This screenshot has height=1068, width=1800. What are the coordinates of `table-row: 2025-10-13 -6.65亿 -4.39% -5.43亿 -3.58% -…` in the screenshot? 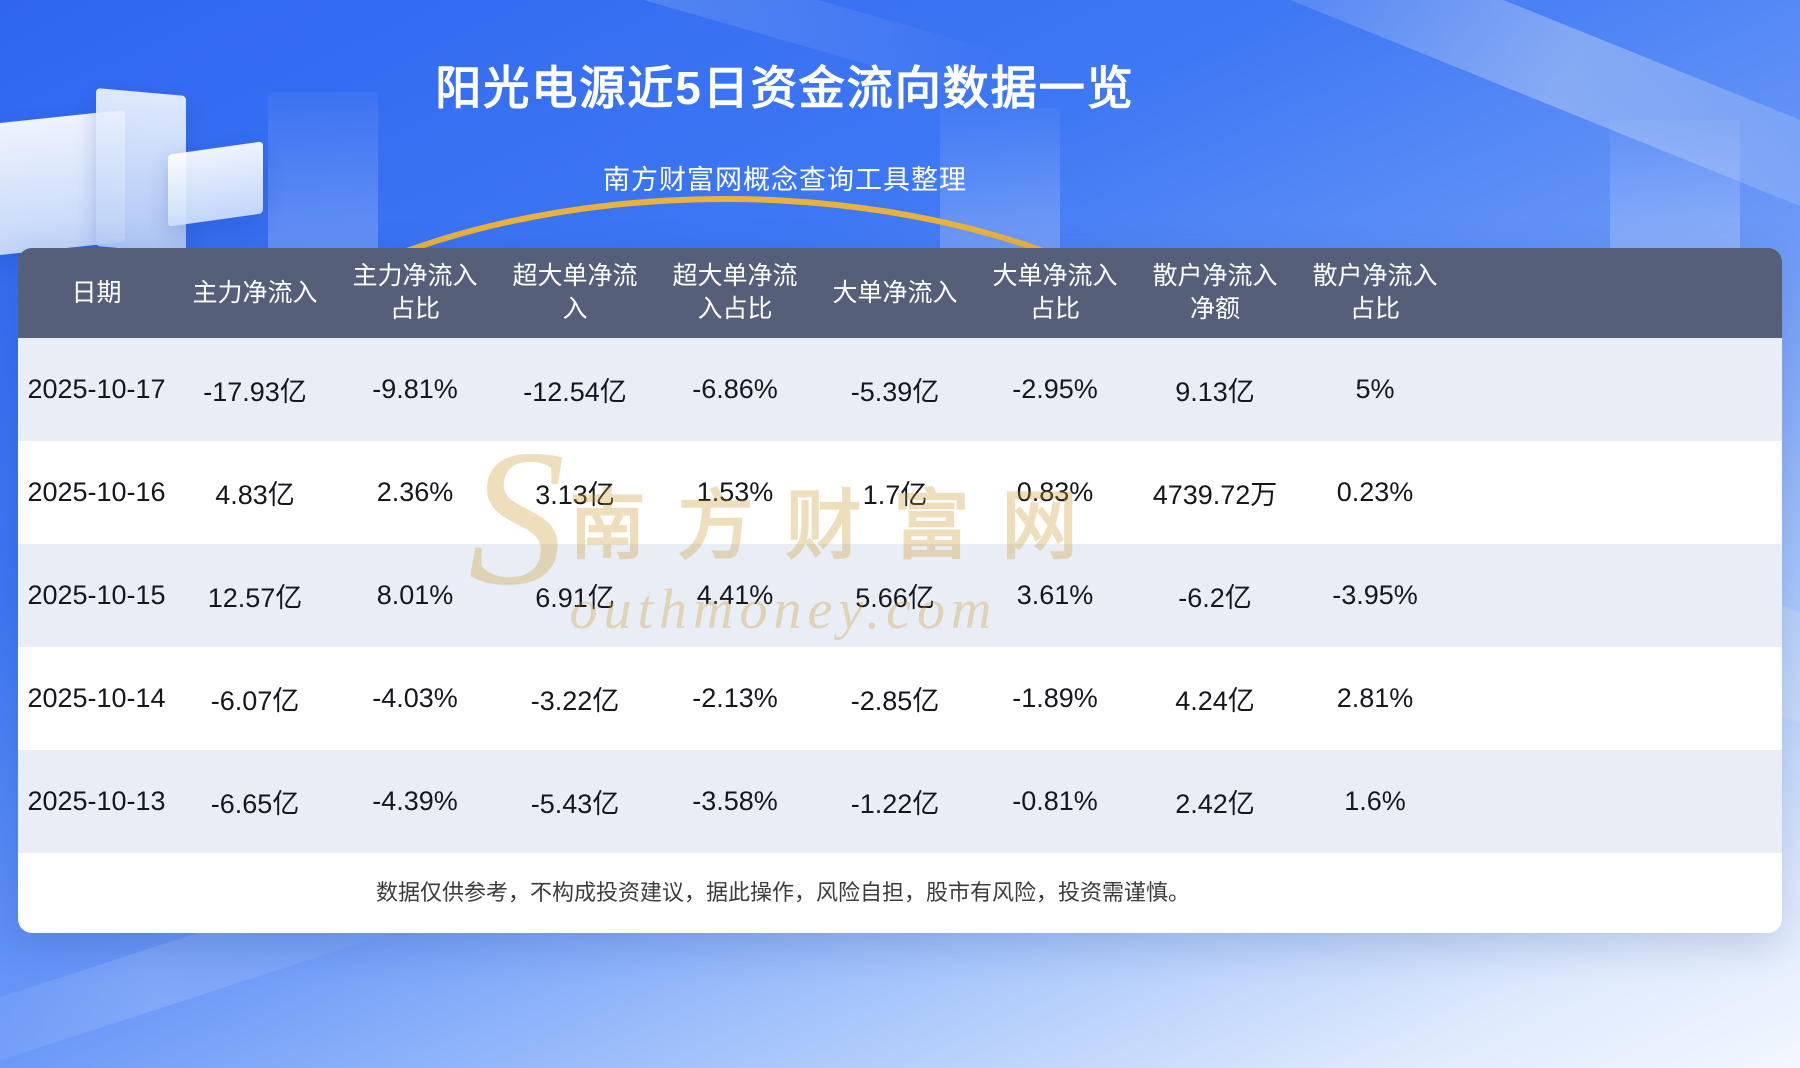 It's located at (900, 801).